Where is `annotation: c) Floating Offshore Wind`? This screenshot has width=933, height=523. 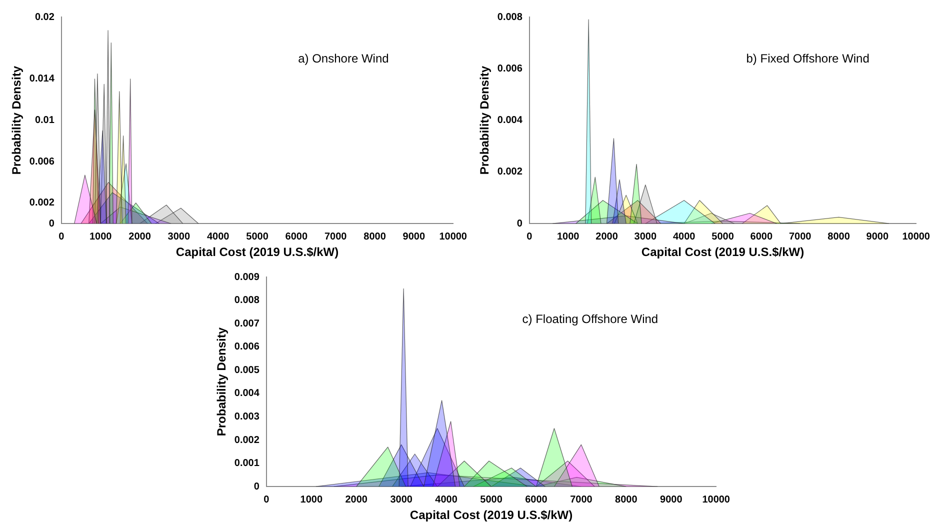 annotation: c) Floating Offshore Wind is located at coordinates (590, 319).